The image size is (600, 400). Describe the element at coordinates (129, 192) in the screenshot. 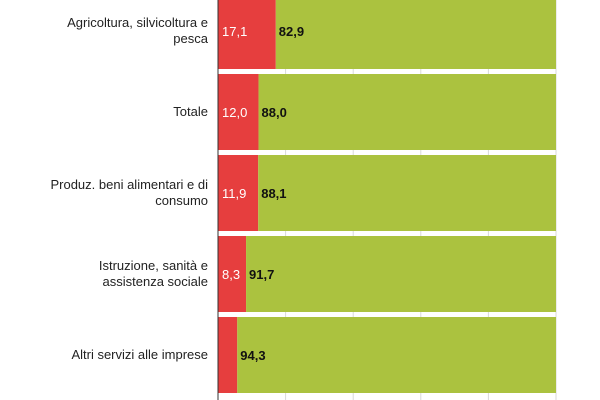

I see `category-label: Produz. beni alimentari e di consumo` at that location.